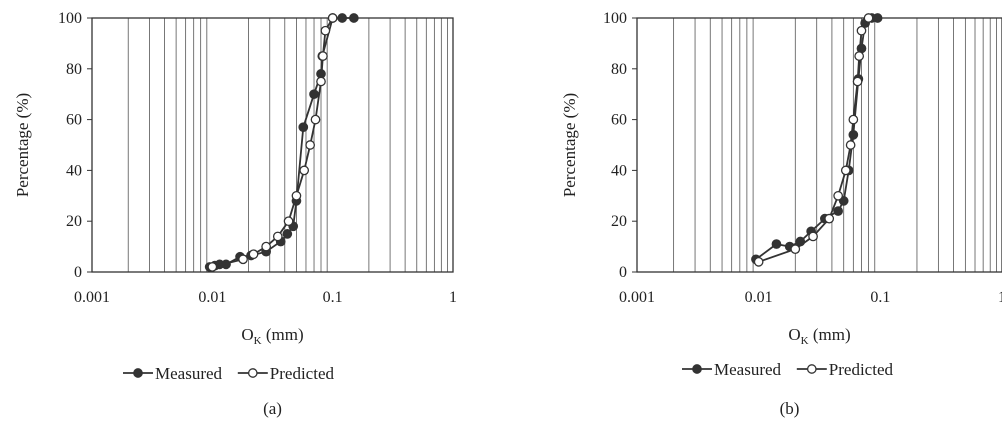 The image size is (1002, 427). What do you see at coordinates (790, 408) in the screenshot?
I see `panel-caption: (b)` at bounding box center [790, 408].